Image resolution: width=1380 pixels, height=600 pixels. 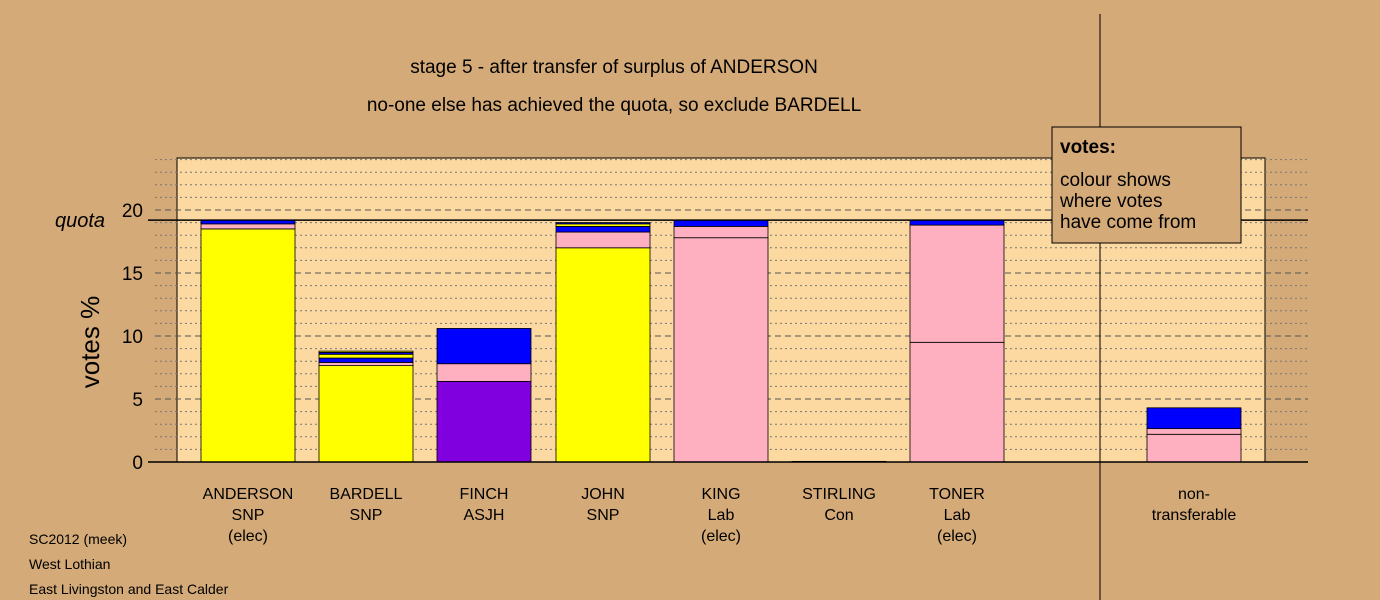 What do you see at coordinates (957, 494) in the screenshot?
I see `x-tick-label: TONER` at bounding box center [957, 494].